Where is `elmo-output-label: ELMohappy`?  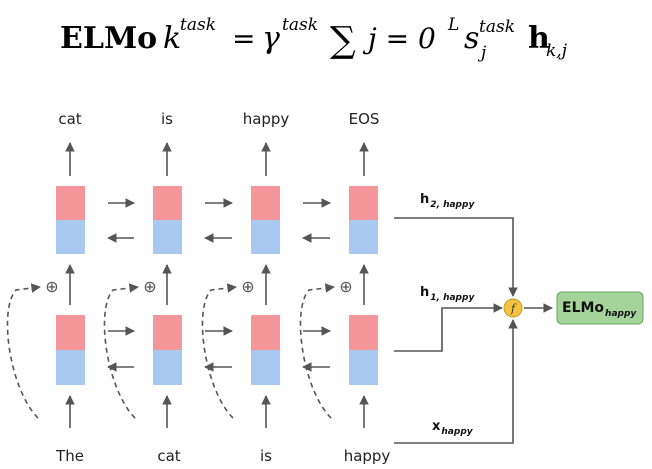
elmo-output-label: ELMohappy is located at coordinates (599, 309).